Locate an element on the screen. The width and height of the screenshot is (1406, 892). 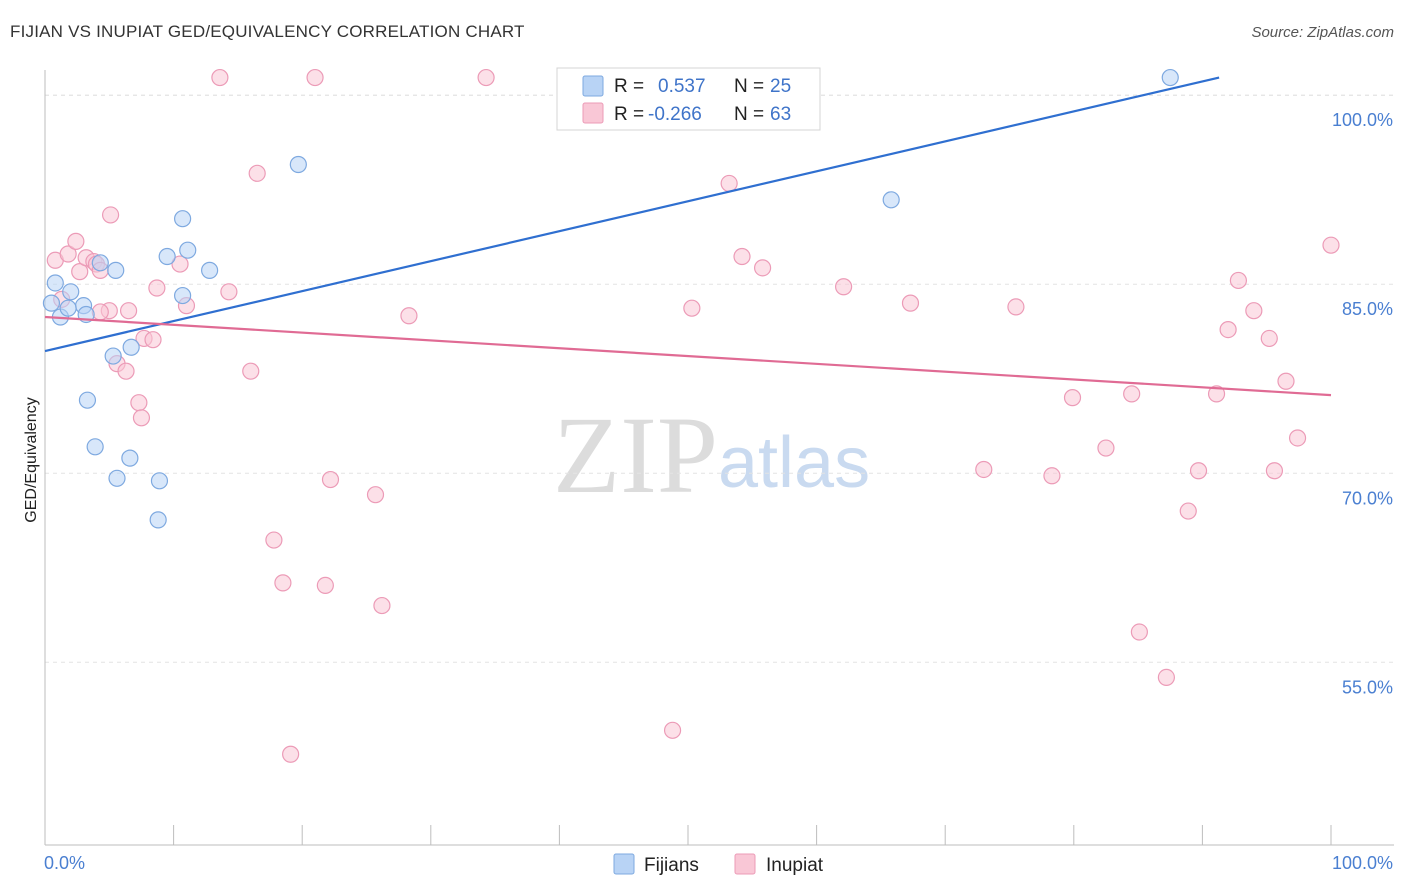
y-tick-labels: 100.0% 85.0% 70.0% 55.0% is located at coordinates (1362, 403).